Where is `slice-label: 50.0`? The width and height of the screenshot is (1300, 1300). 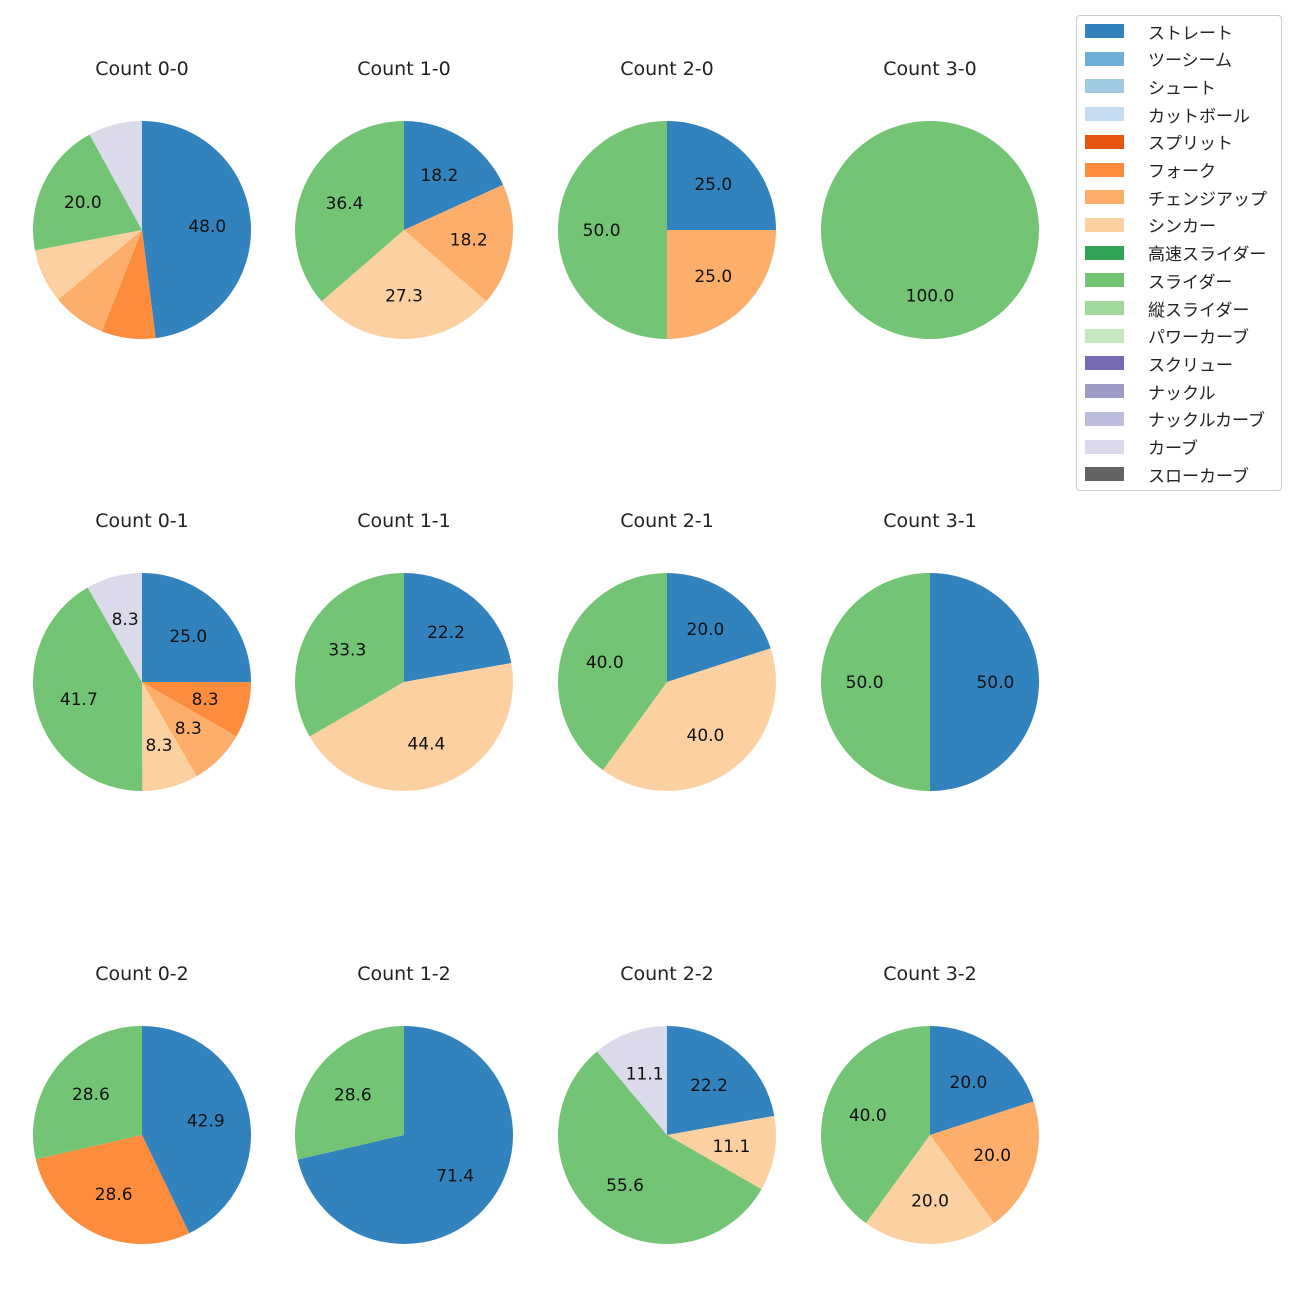 slice-label: 50.0 is located at coordinates (865, 683).